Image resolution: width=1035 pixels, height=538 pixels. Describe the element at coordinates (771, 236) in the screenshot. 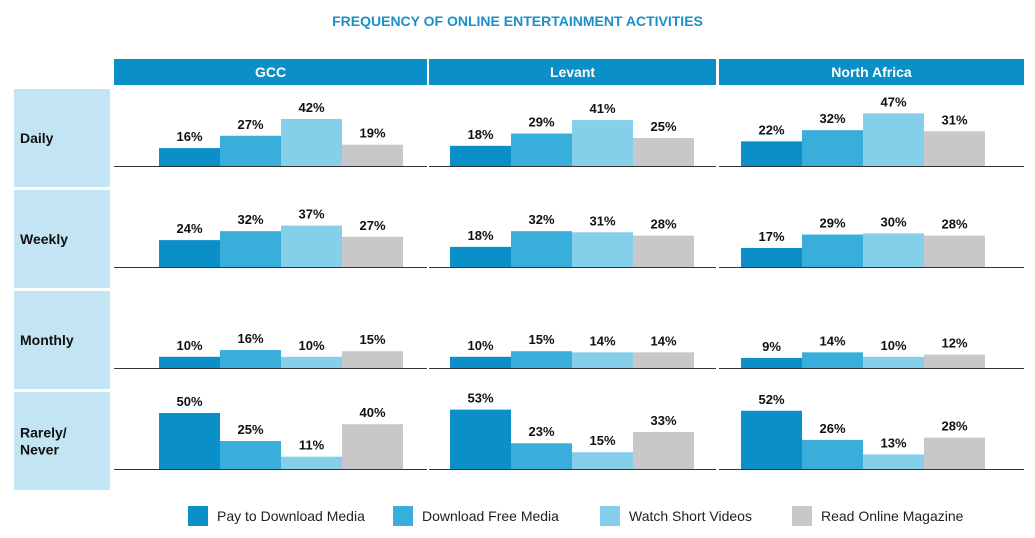

I see `bar-value-label: 17%` at that location.